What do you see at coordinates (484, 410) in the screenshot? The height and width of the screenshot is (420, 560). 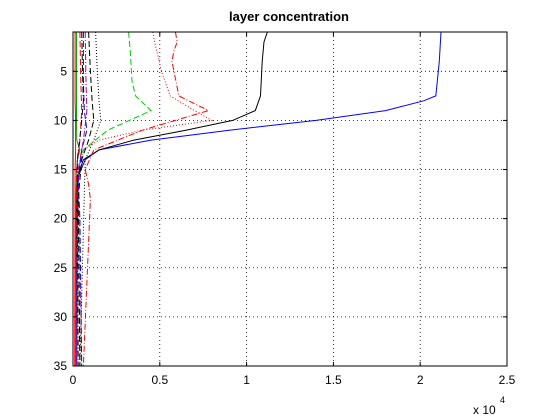 I see `x-axis-multiplier: x 10` at bounding box center [484, 410].